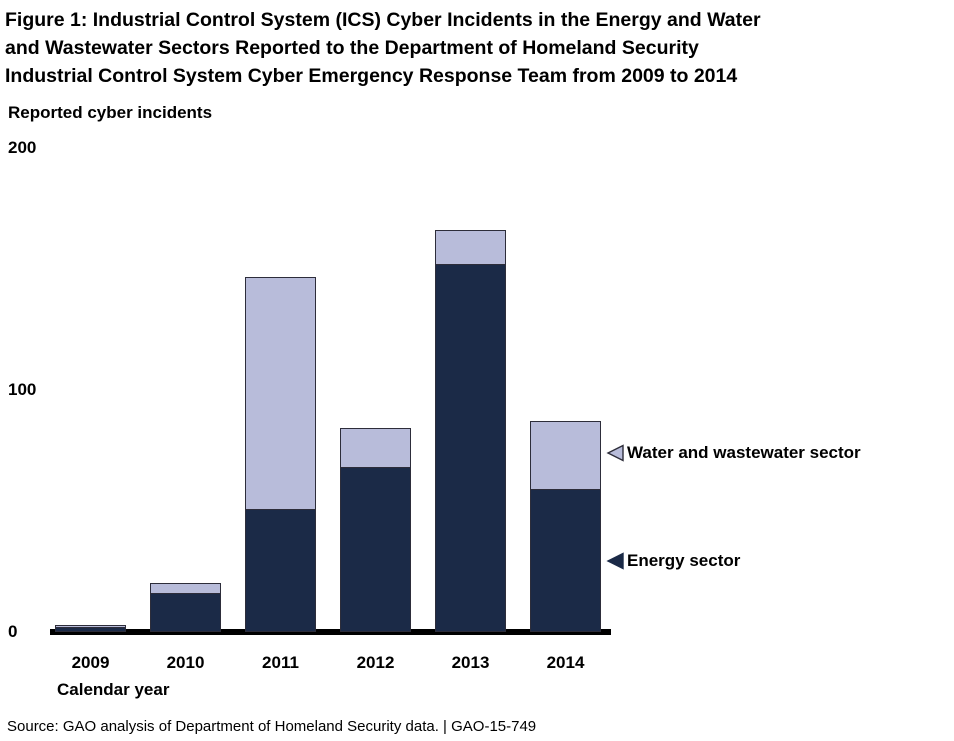  I want to click on x-tick-label-2010: 2010, so click(185, 662).